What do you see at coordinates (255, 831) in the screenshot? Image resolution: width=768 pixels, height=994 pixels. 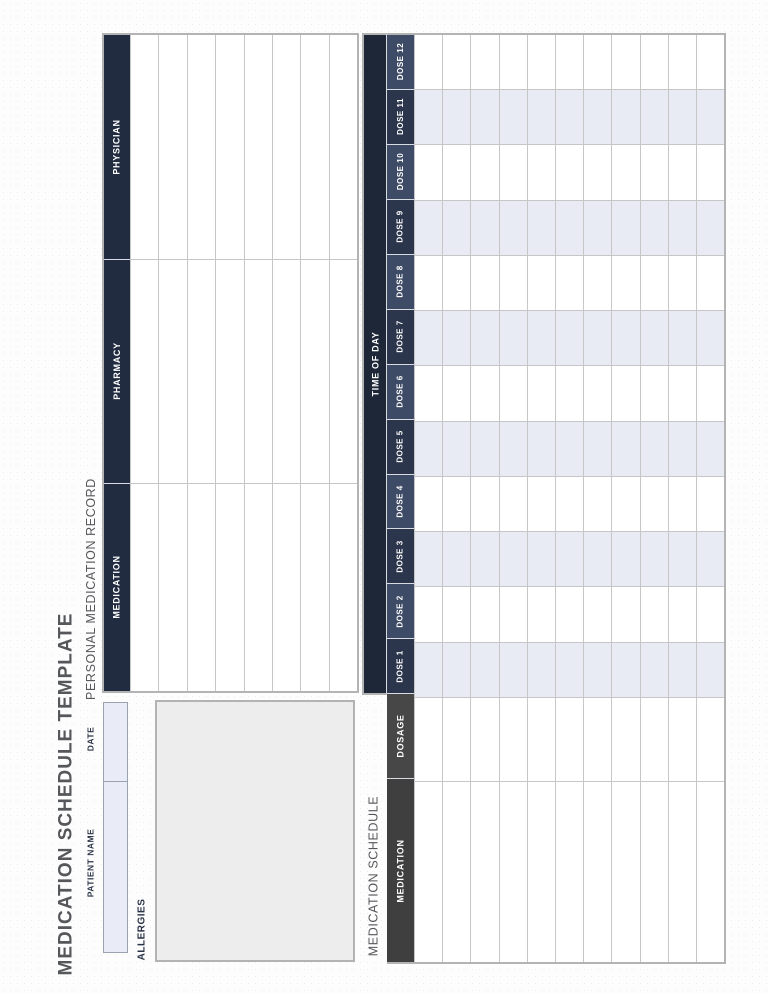 I see `allergies-input-box` at bounding box center [255, 831].